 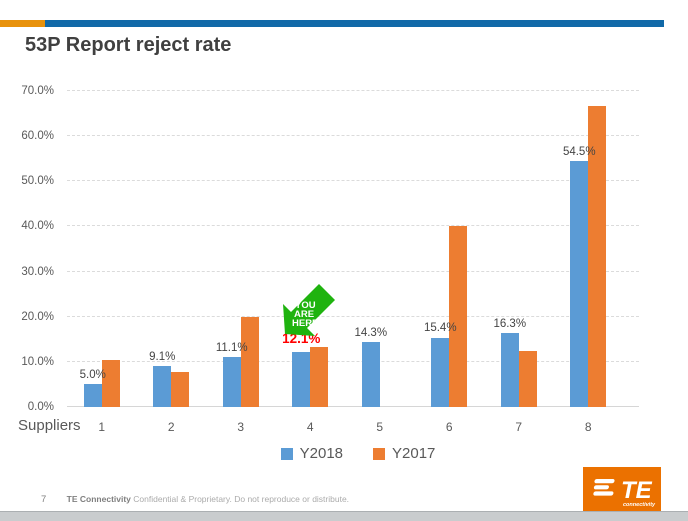 I want to click on accent-bar-orange-segment, so click(x=22, y=23).